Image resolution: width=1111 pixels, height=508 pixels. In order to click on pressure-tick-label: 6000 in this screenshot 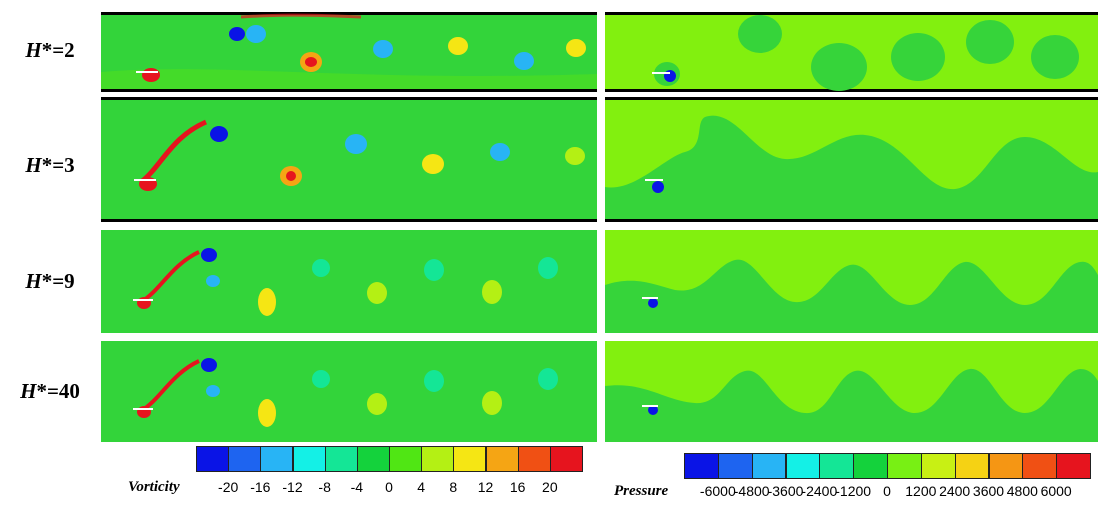, I will do `click(1056, 491)`.